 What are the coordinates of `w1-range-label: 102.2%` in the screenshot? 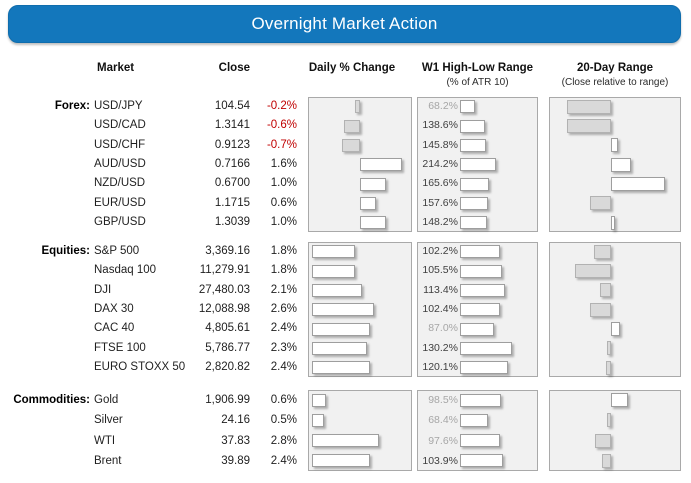 It's located at (440, 251).